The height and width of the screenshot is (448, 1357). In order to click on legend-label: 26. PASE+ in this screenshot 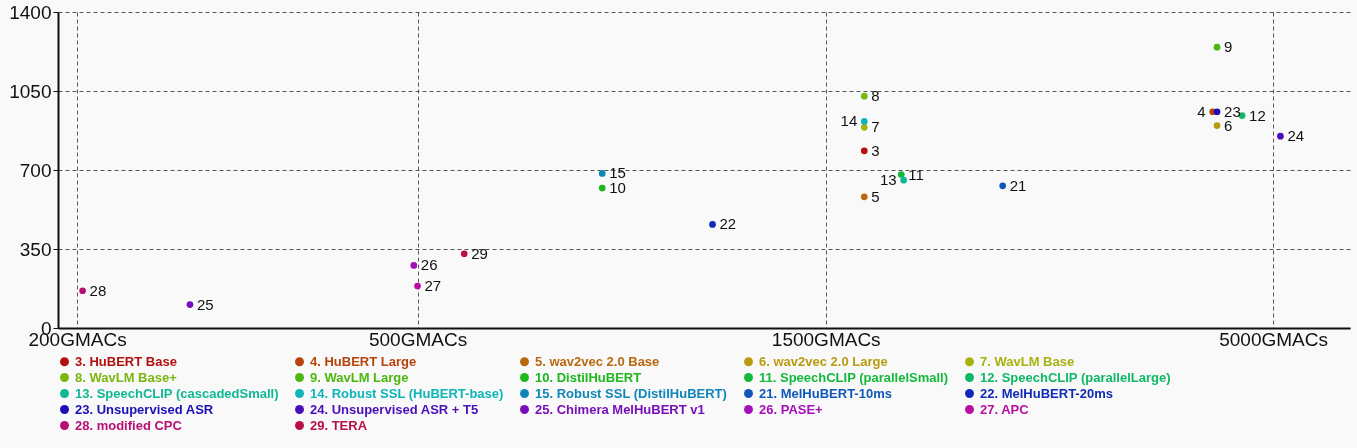, I will do `click(791, 409)`.